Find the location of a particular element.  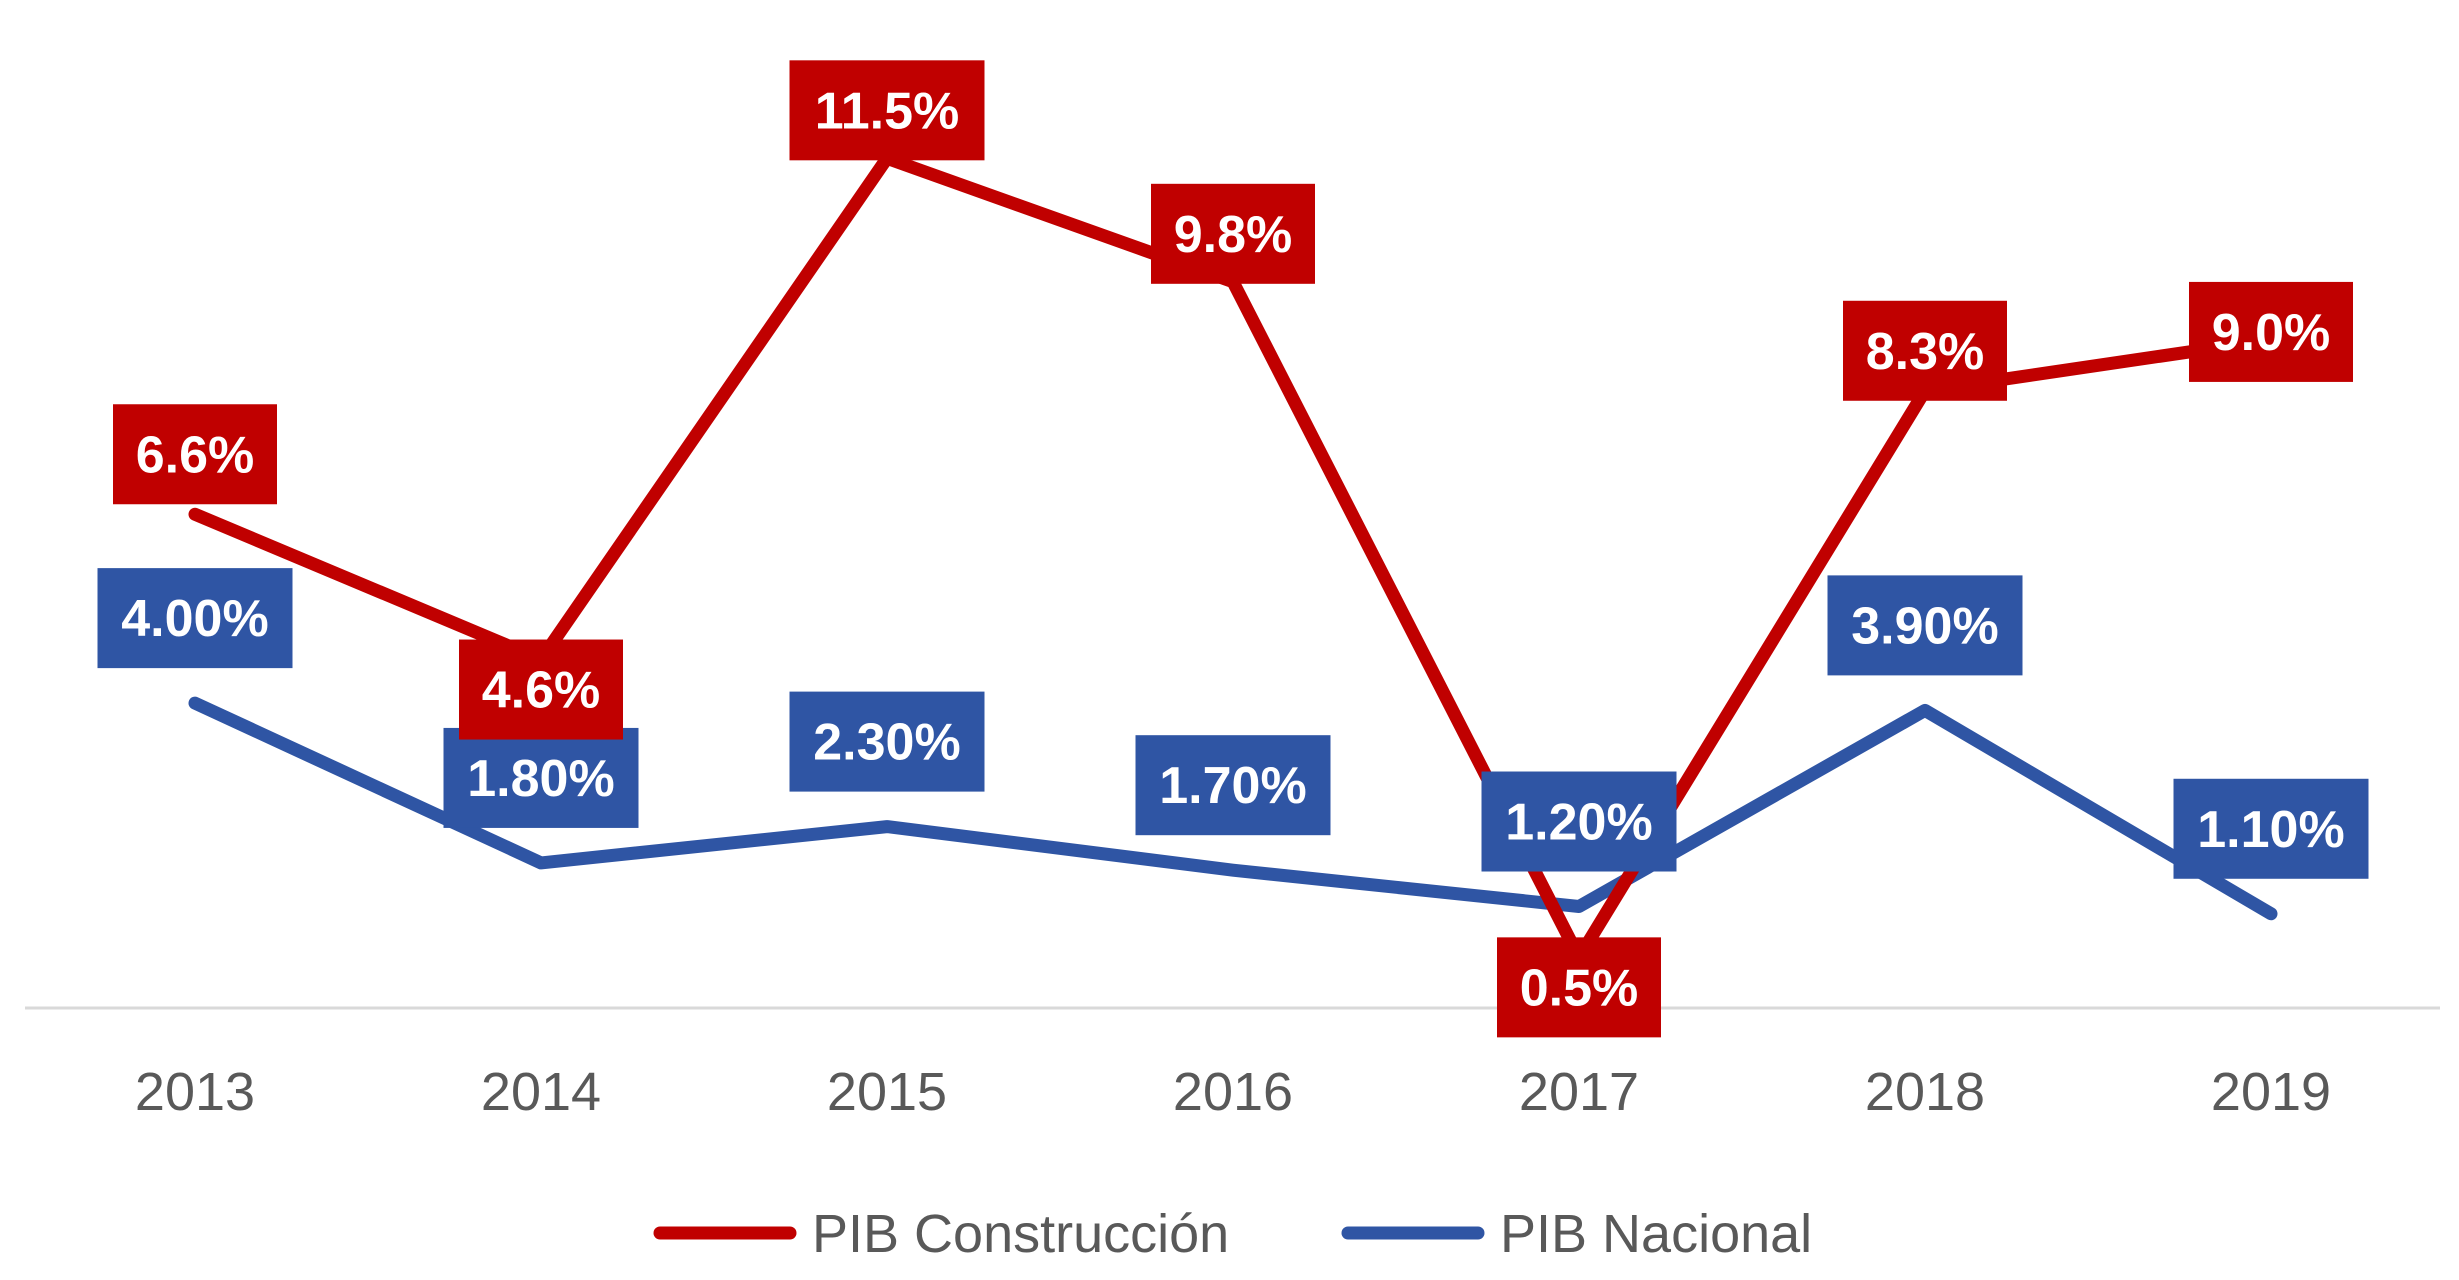

data-label-pib-nacional-2017: 1.20% is located at coordinates (1579, 821).